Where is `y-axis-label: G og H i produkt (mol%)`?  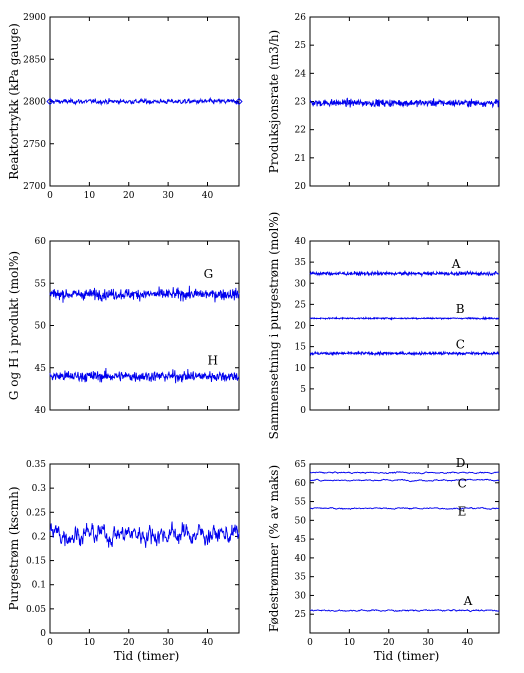
y-axis-label: G og H i produkt (mol%) is located at coordinates (14, 325).